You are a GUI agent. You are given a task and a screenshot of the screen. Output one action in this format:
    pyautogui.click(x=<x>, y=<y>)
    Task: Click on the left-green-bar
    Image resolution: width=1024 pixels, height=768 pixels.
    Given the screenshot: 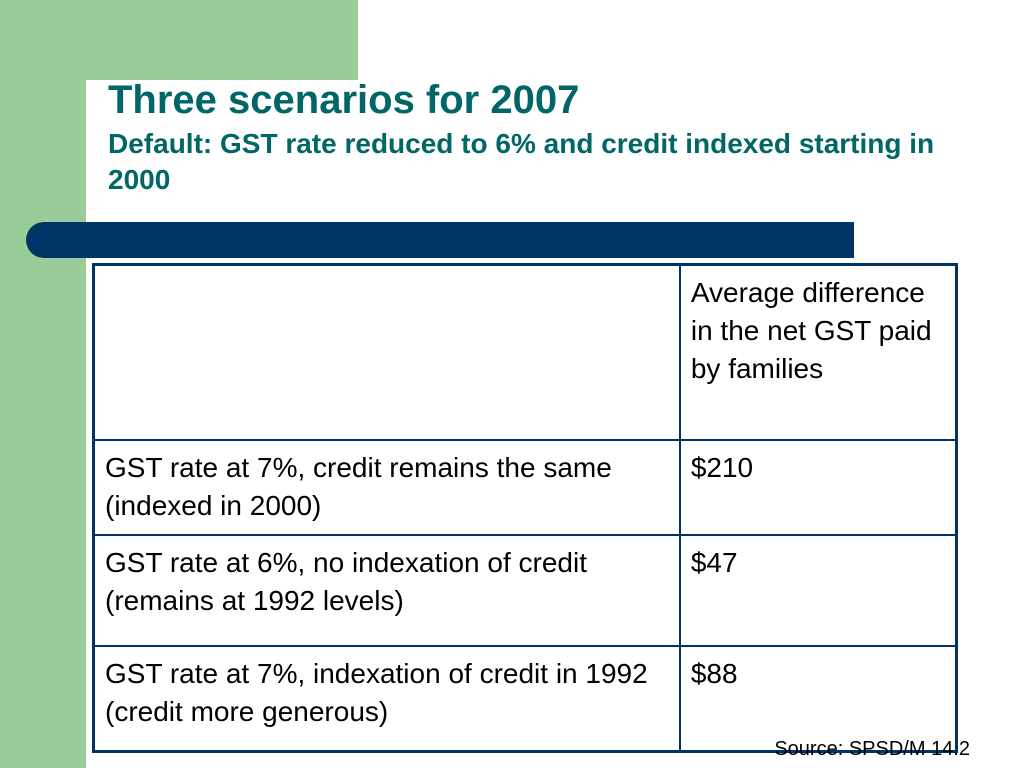 What is the action you would take?
    pyautogui.click(x=43, y=384)
    